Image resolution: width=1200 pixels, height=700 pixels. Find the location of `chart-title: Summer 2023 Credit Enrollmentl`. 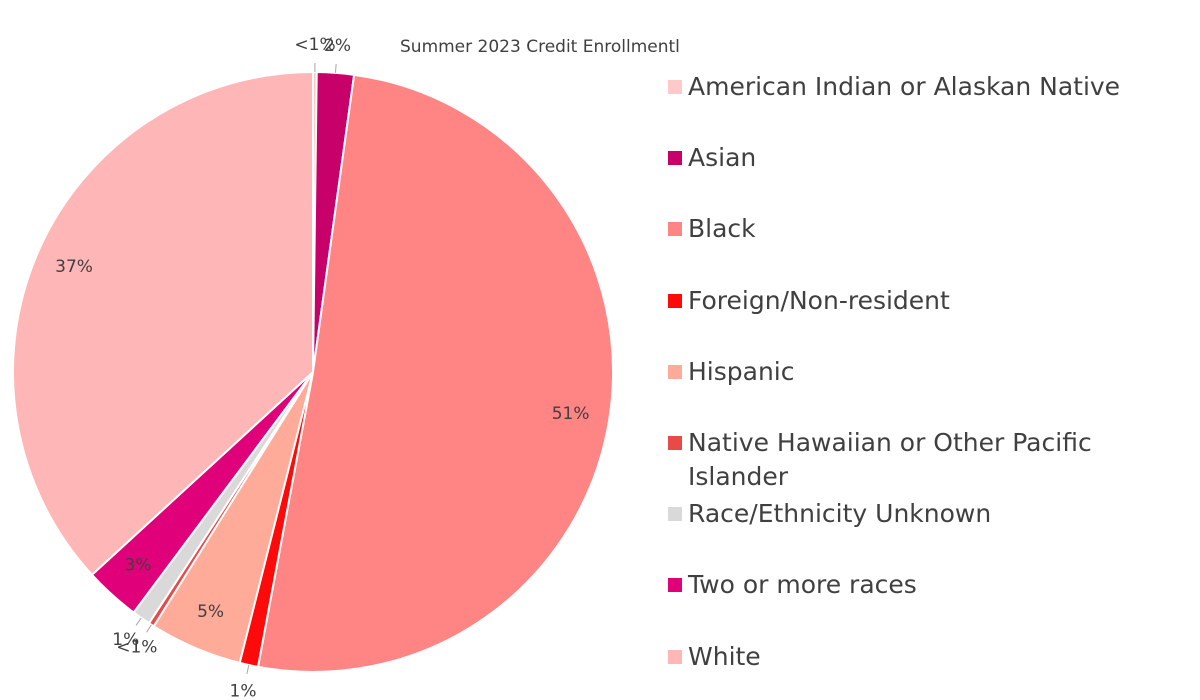

chart-title: Summer 2023 Credit Enrollmentl is located at coordinates (540, 47).